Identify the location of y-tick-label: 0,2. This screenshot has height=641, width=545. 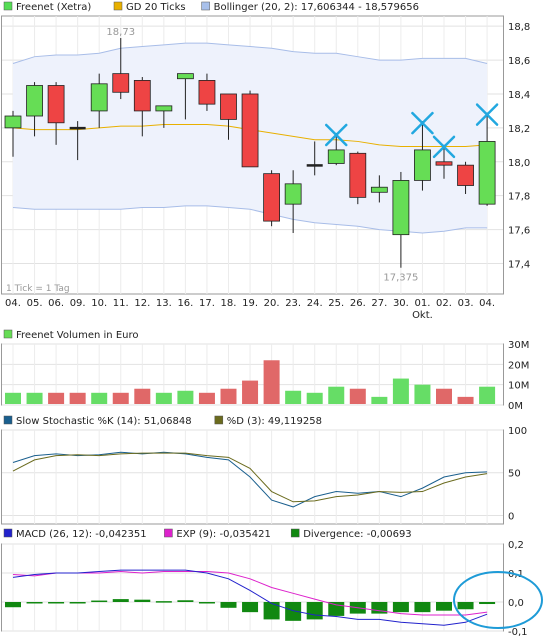
(516, 545).